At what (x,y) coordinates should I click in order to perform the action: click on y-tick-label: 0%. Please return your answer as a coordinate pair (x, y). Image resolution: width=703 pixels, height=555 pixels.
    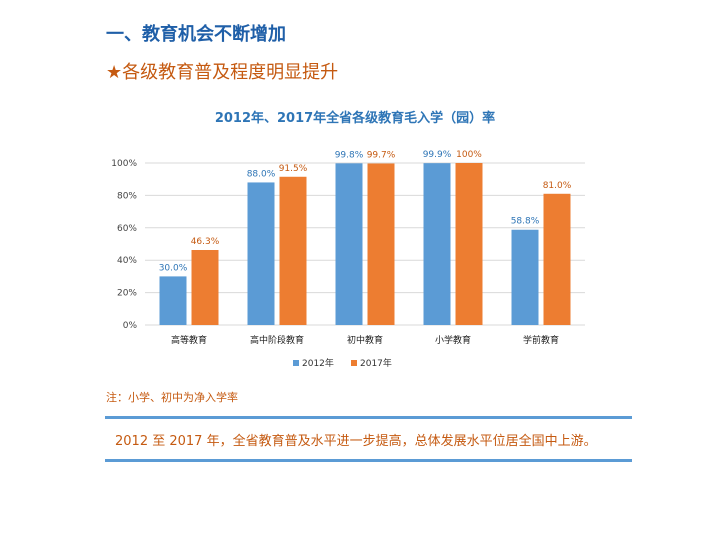
    Looking at the image, I should click on (130, 326).